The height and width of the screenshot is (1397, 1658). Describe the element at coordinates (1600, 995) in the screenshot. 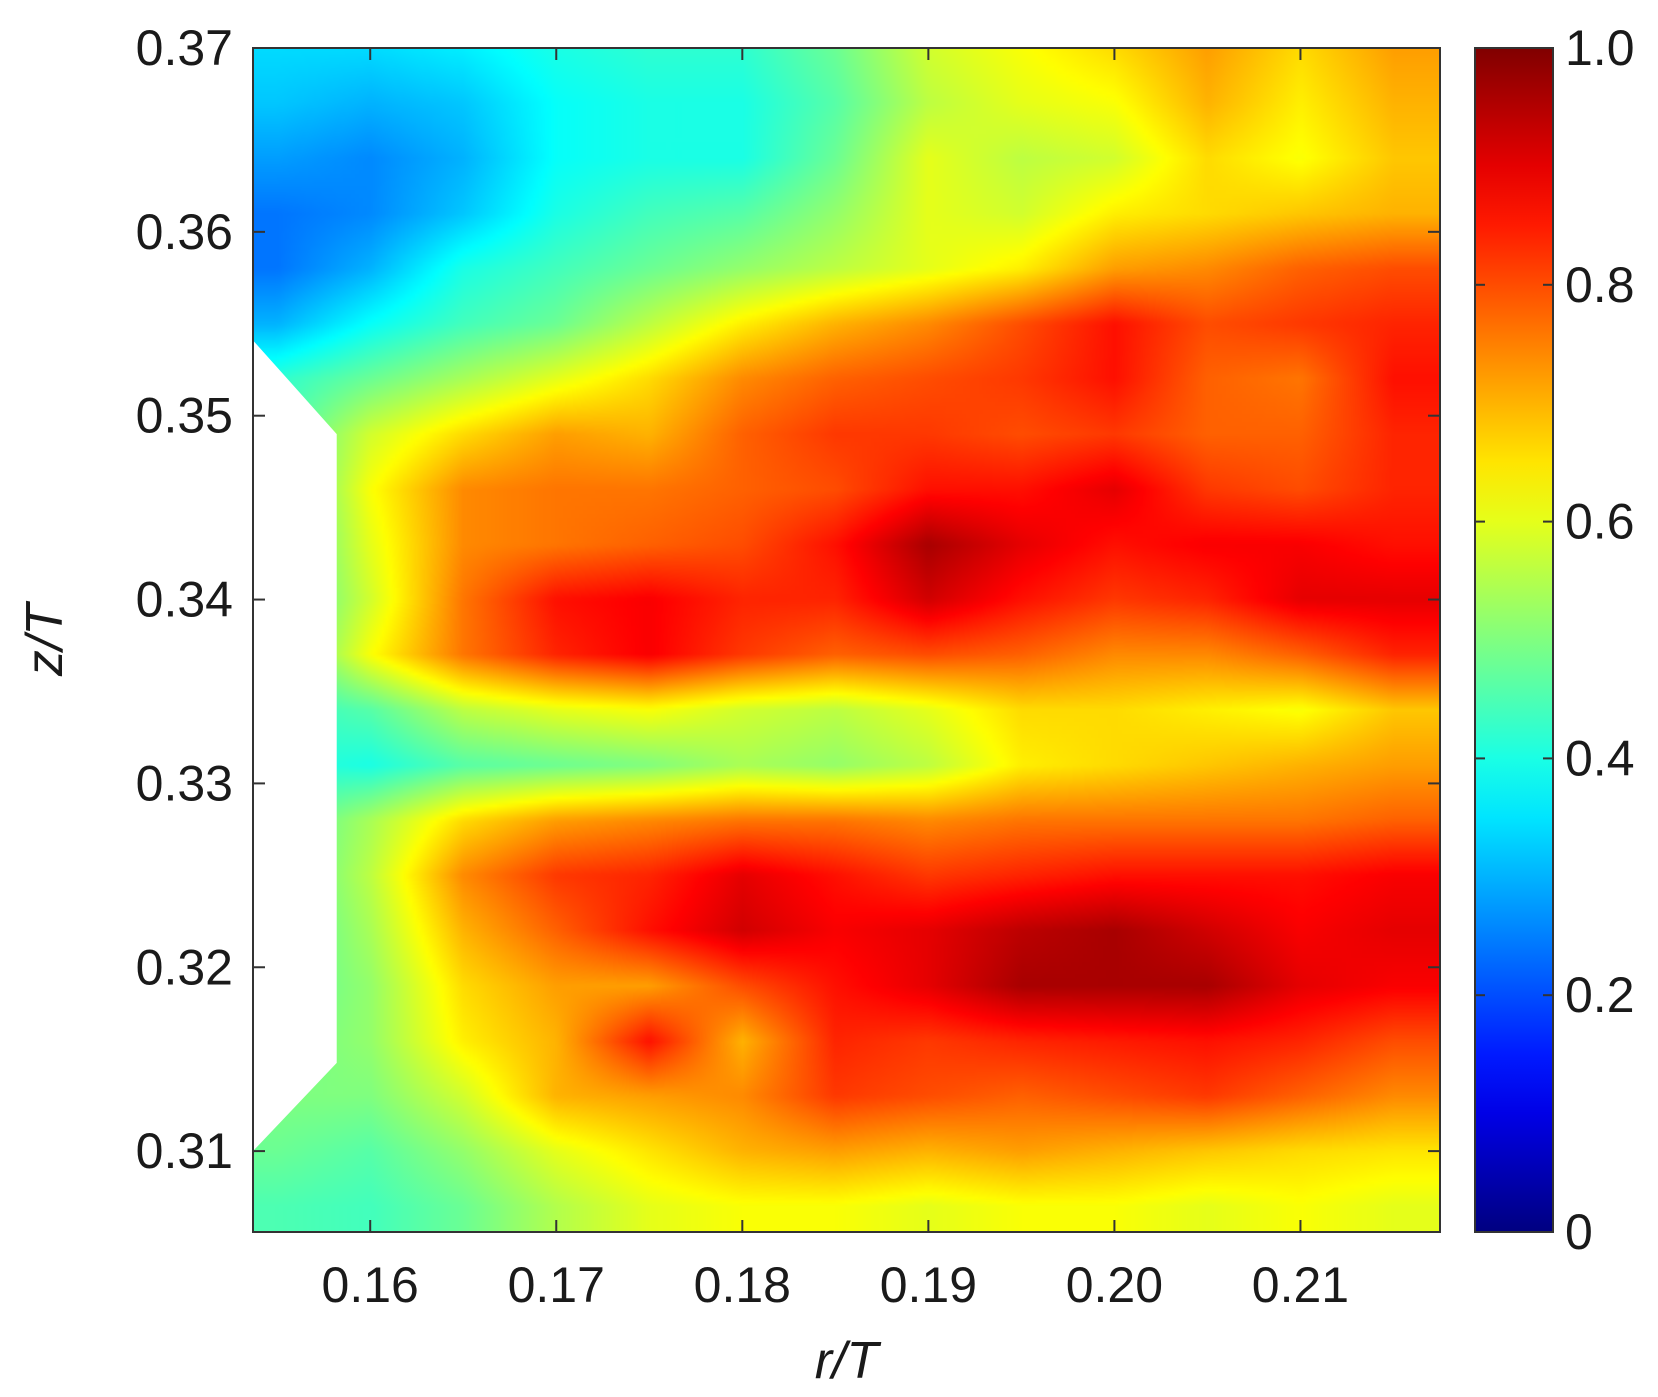

I see `colorbar-tick-label: 0.2` at that location.